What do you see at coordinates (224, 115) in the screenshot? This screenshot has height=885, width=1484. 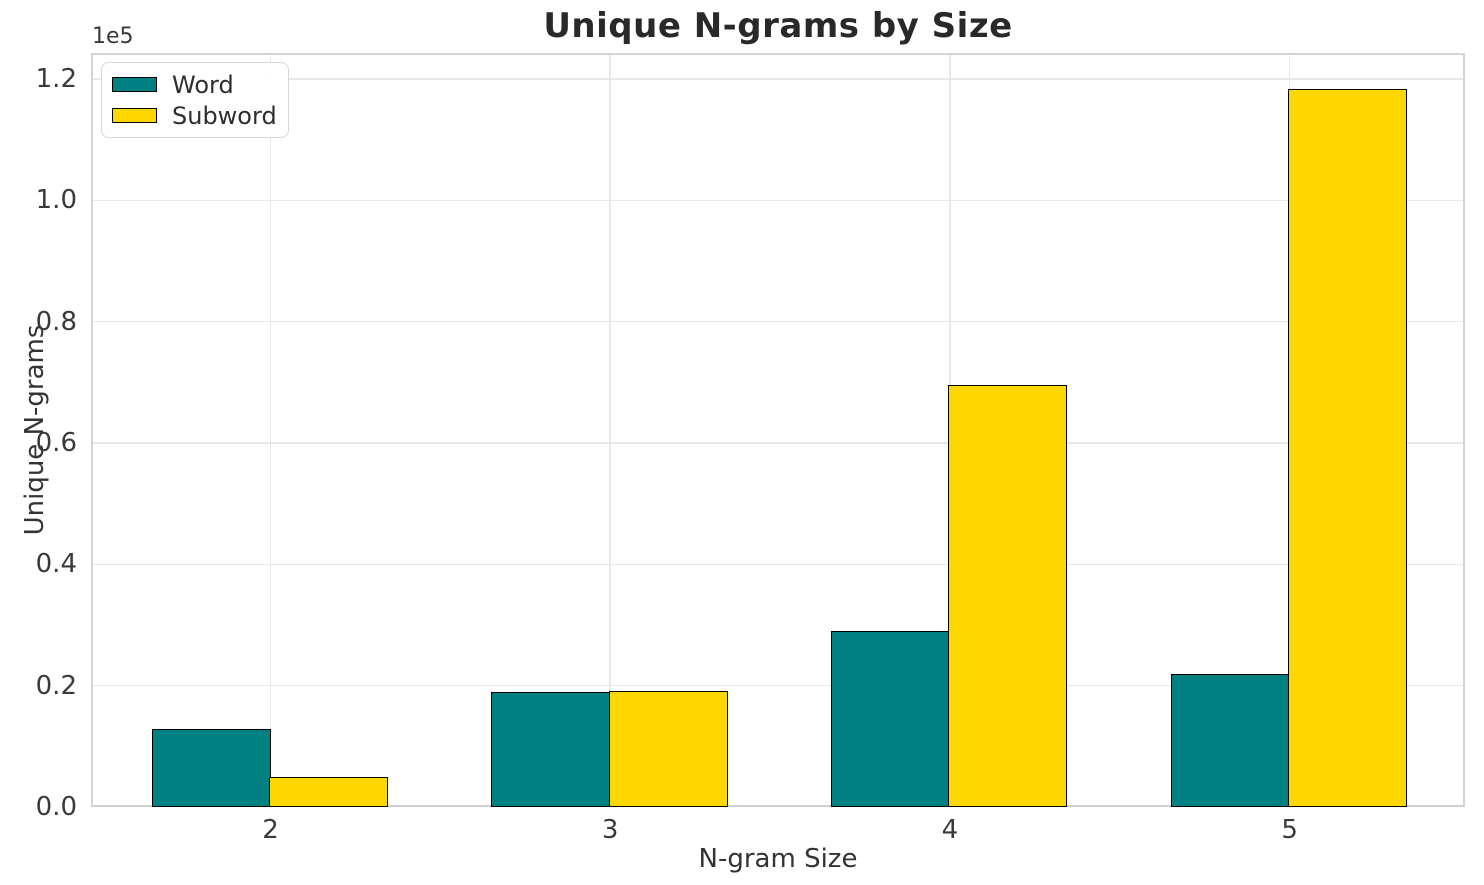 I see `legend-label-subword: Subword` at bounding box center [224, 115].